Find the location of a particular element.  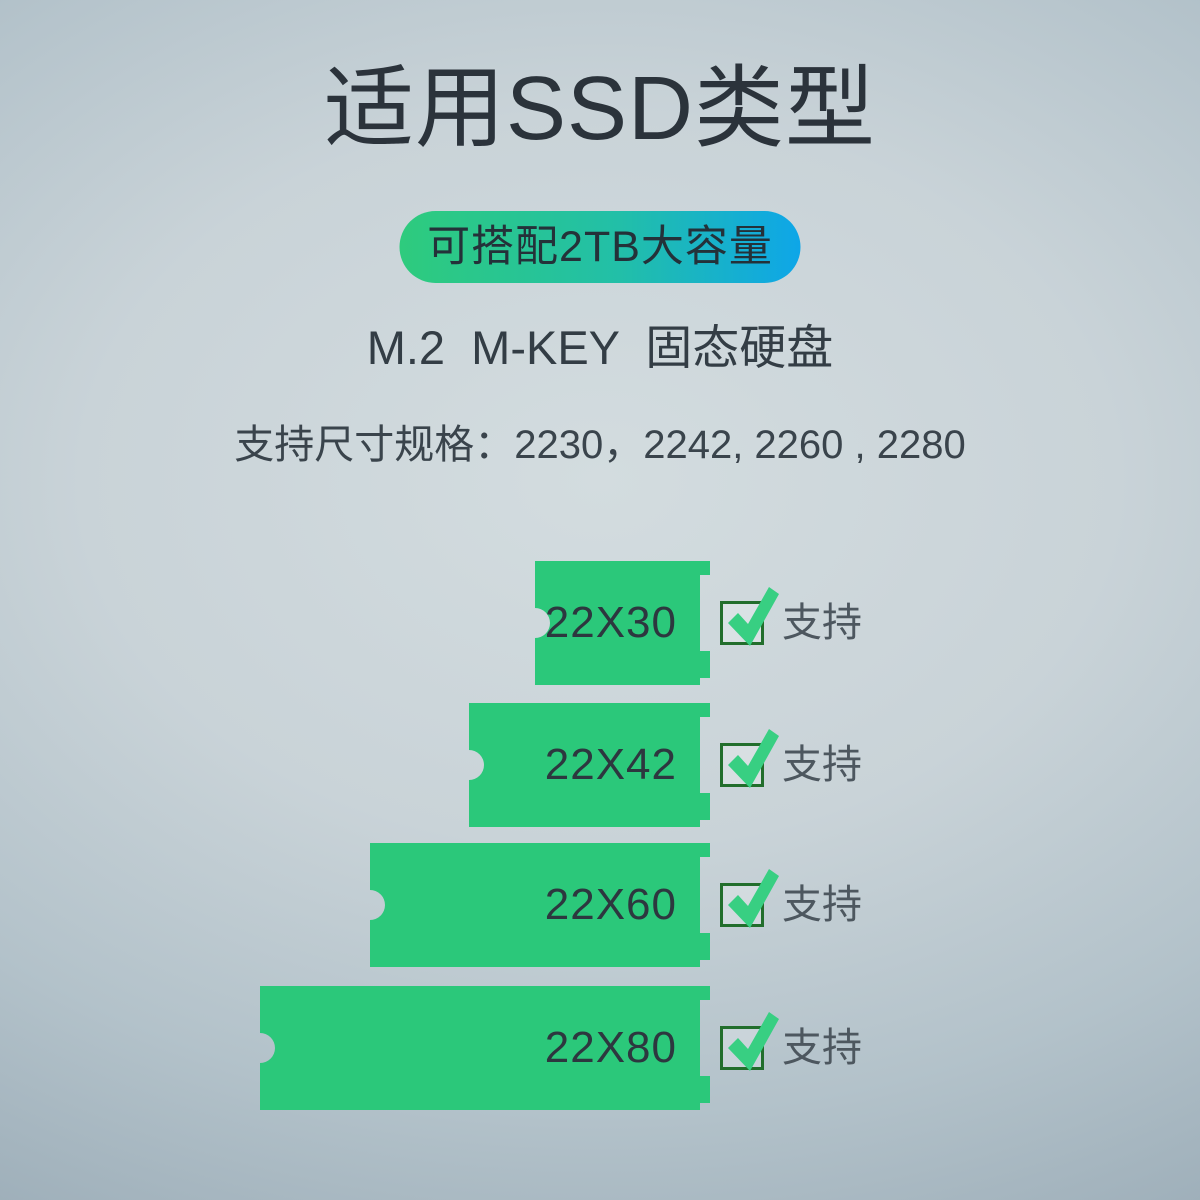

supported-sizes-line: 支持尺寸规格：2230，2242, 2260 , 2280 is located at coordinates (600, 445).